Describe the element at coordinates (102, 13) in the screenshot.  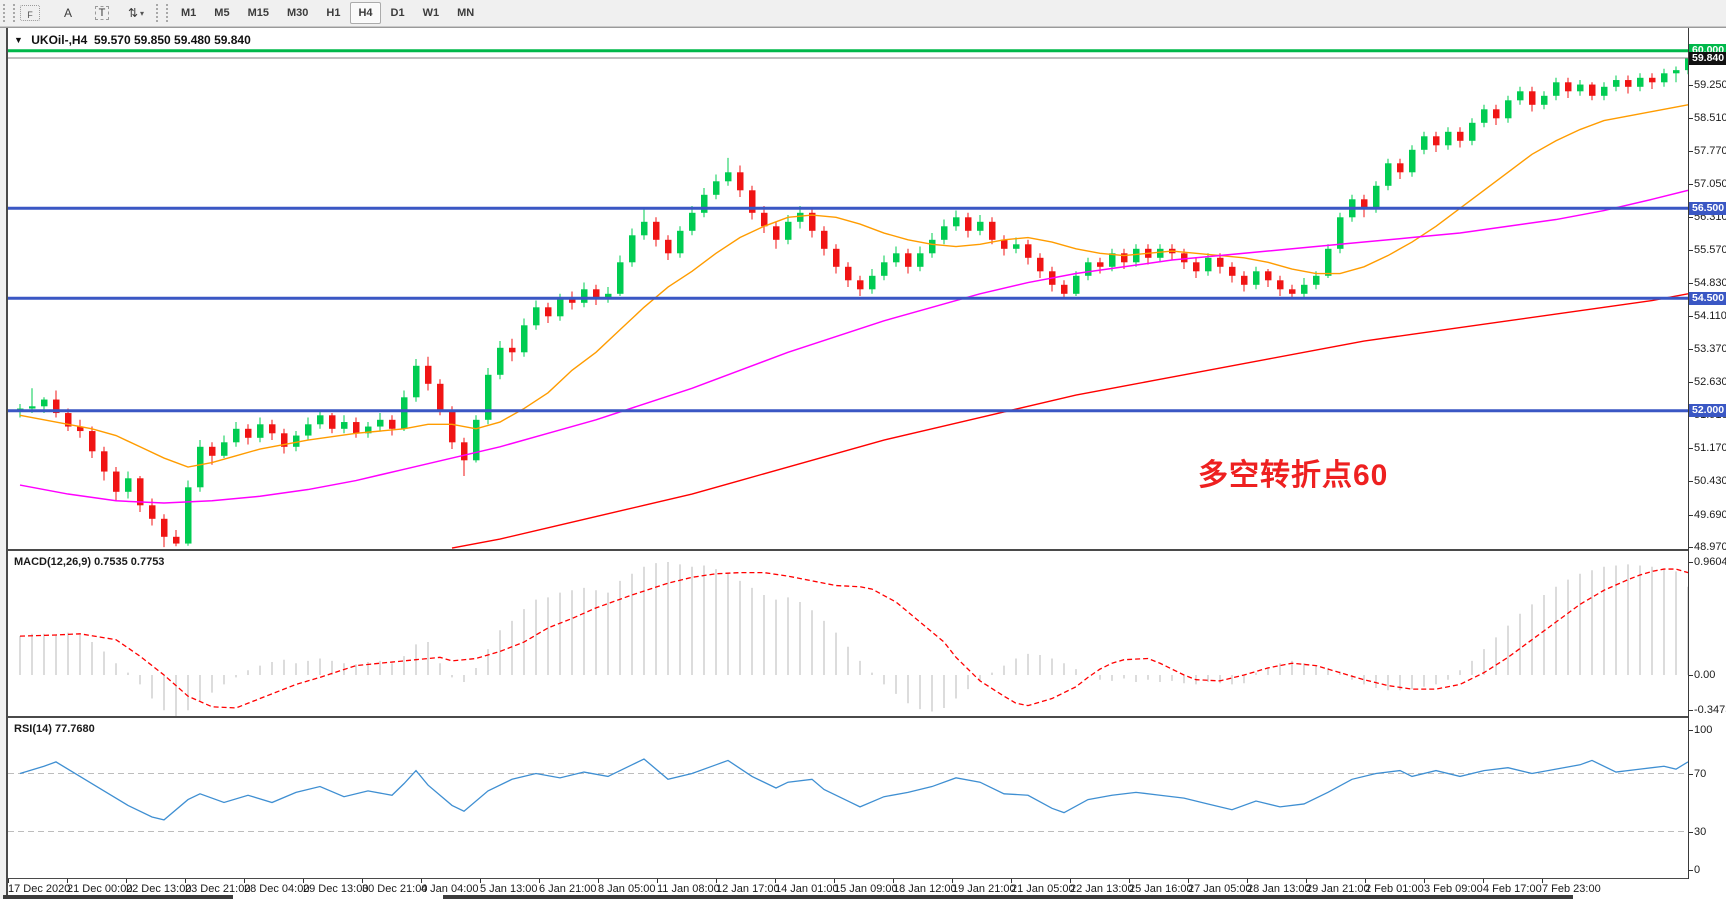
I see `text-label-tool-button: T` at that location.